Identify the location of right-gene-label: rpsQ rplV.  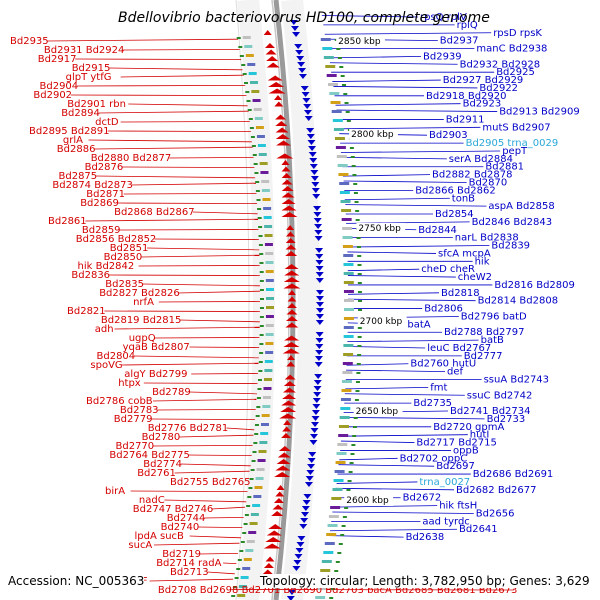
(443, 17).